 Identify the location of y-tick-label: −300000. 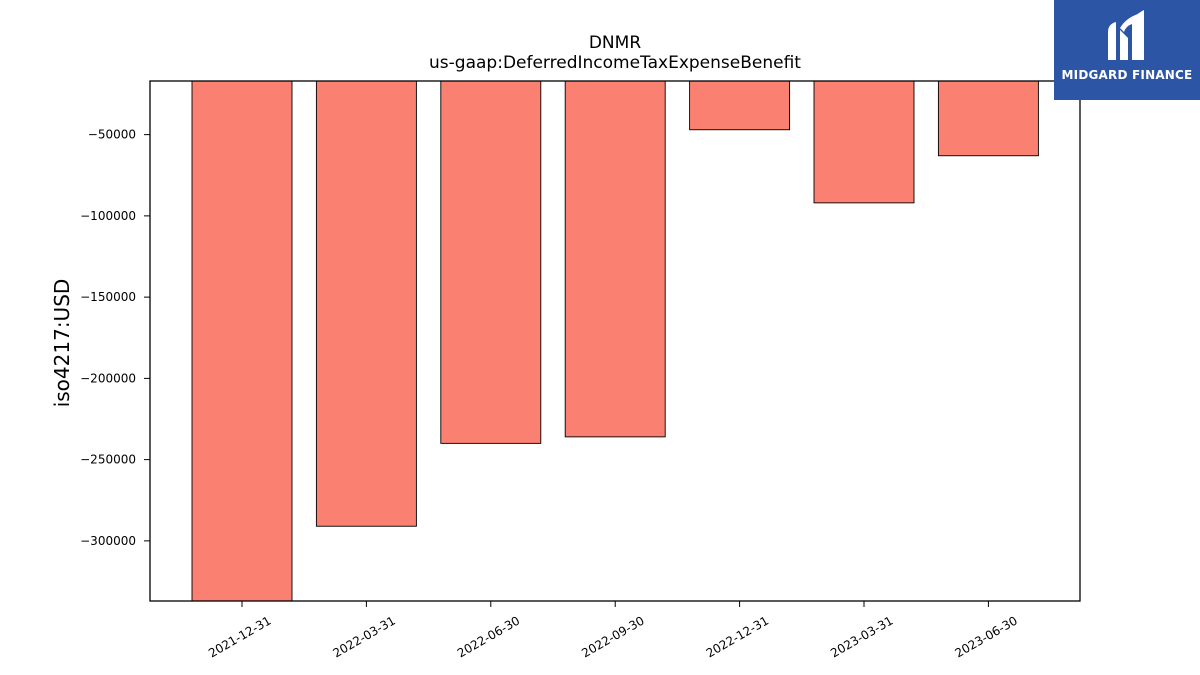
(108, 541).